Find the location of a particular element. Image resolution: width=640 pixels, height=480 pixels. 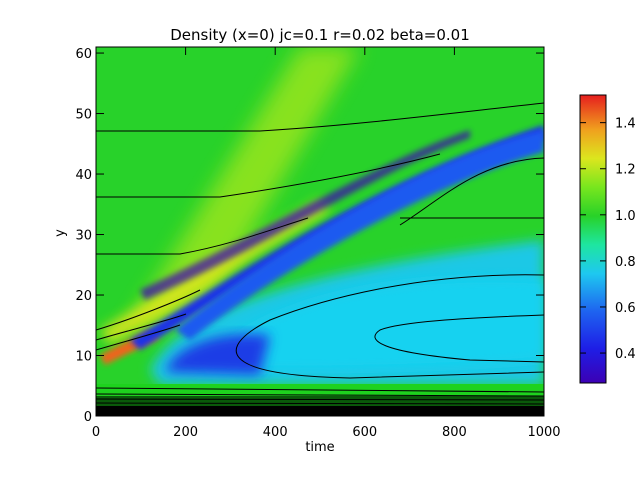

y-tick-label: 20 is located at coordinates (83, 296).